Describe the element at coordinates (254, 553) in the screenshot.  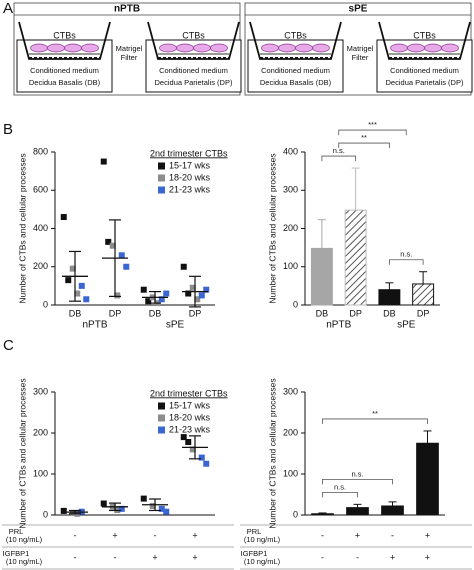
I see `row-name: IGFBP1` at that location.